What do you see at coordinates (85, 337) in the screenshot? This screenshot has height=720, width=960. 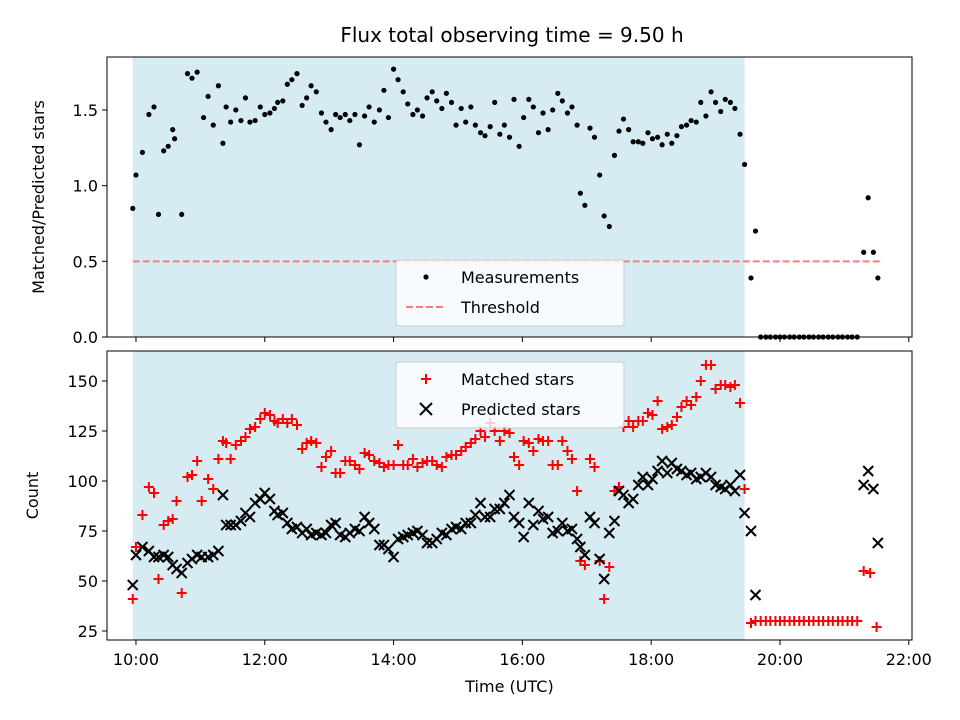 I see `y-tick-label: 0.0` at bounding box center [85, 337].